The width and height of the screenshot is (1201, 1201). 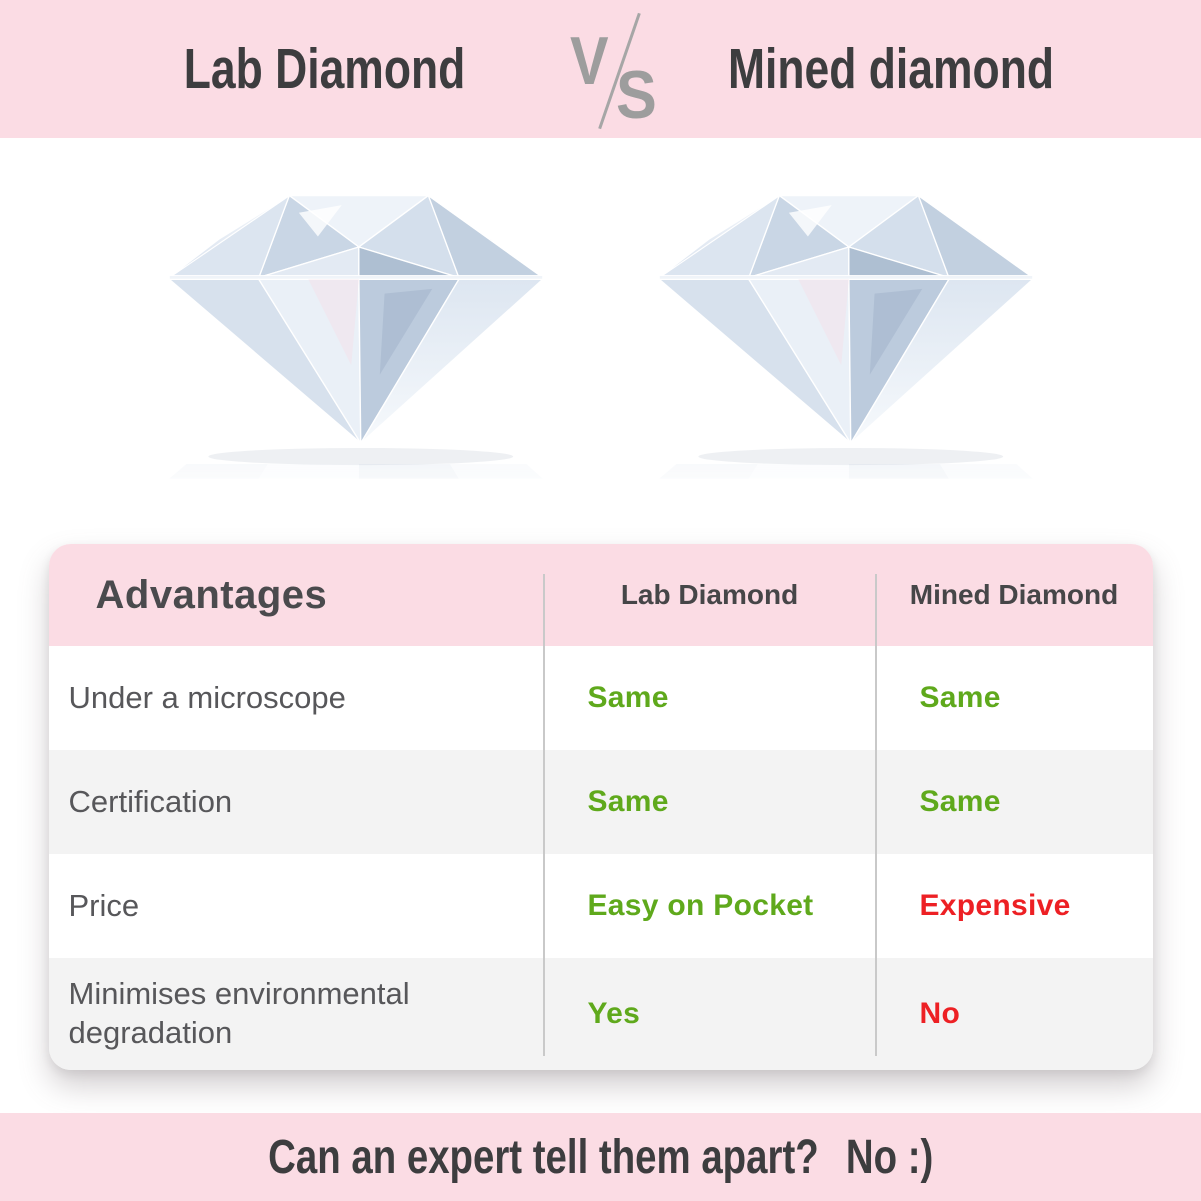 What do you see at coordinates (150, 801) in the screenshot?
I see `row-label: Certification` at bounding box center [150, 801].